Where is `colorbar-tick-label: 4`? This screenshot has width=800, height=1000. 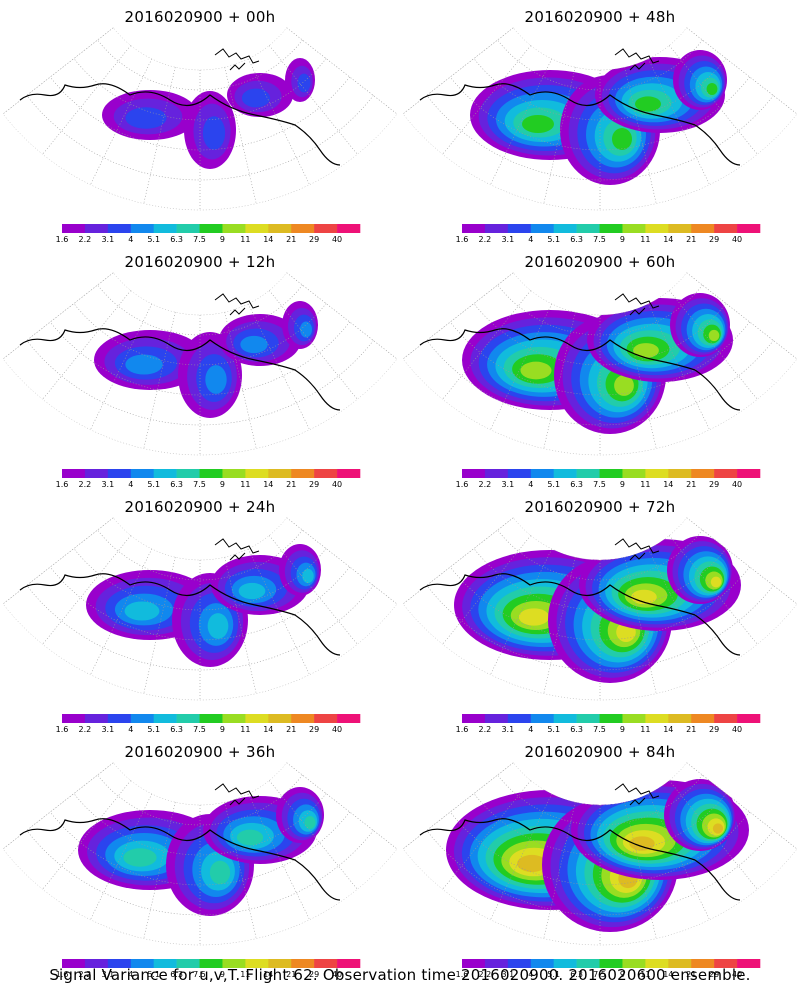
colorbar-tick-label: 4 is located at coordinates (130, 239).